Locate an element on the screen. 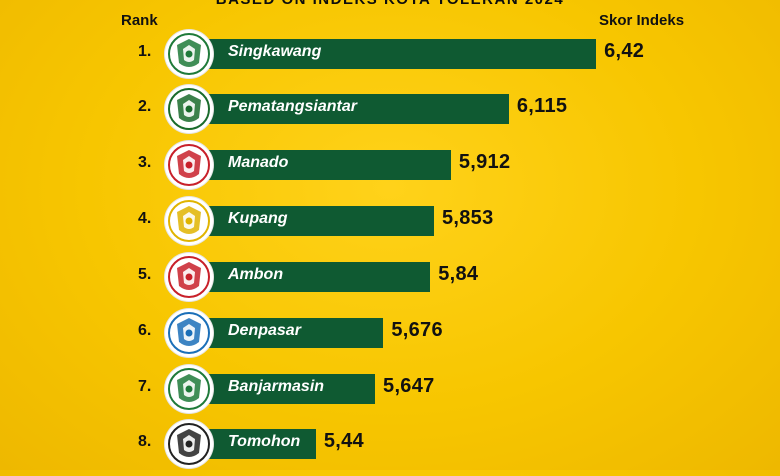 This screenshot has height=476, width=780. ambon-emblem-icon is located at coordinates (189, 277).